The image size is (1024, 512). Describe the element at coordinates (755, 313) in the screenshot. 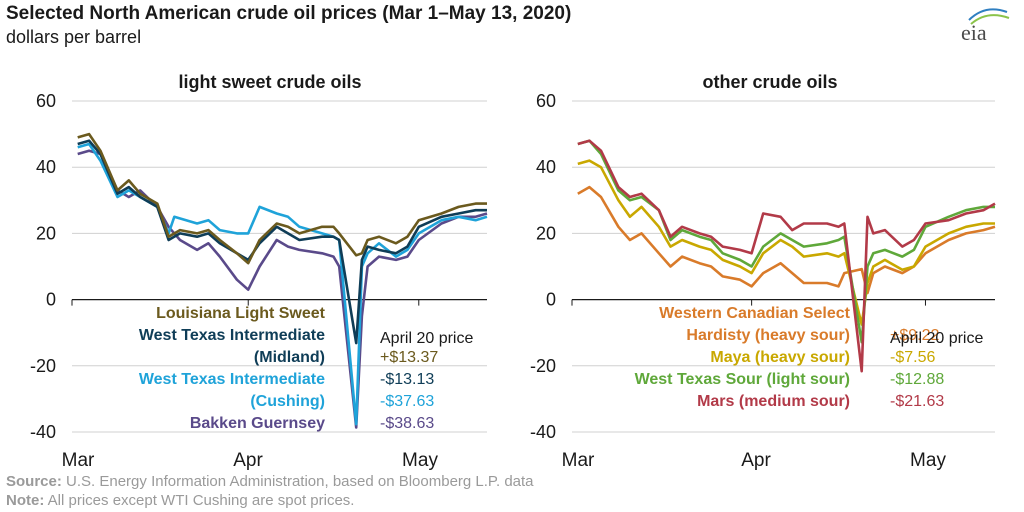

I see `legend-label: Western Canadian Select` at that location.